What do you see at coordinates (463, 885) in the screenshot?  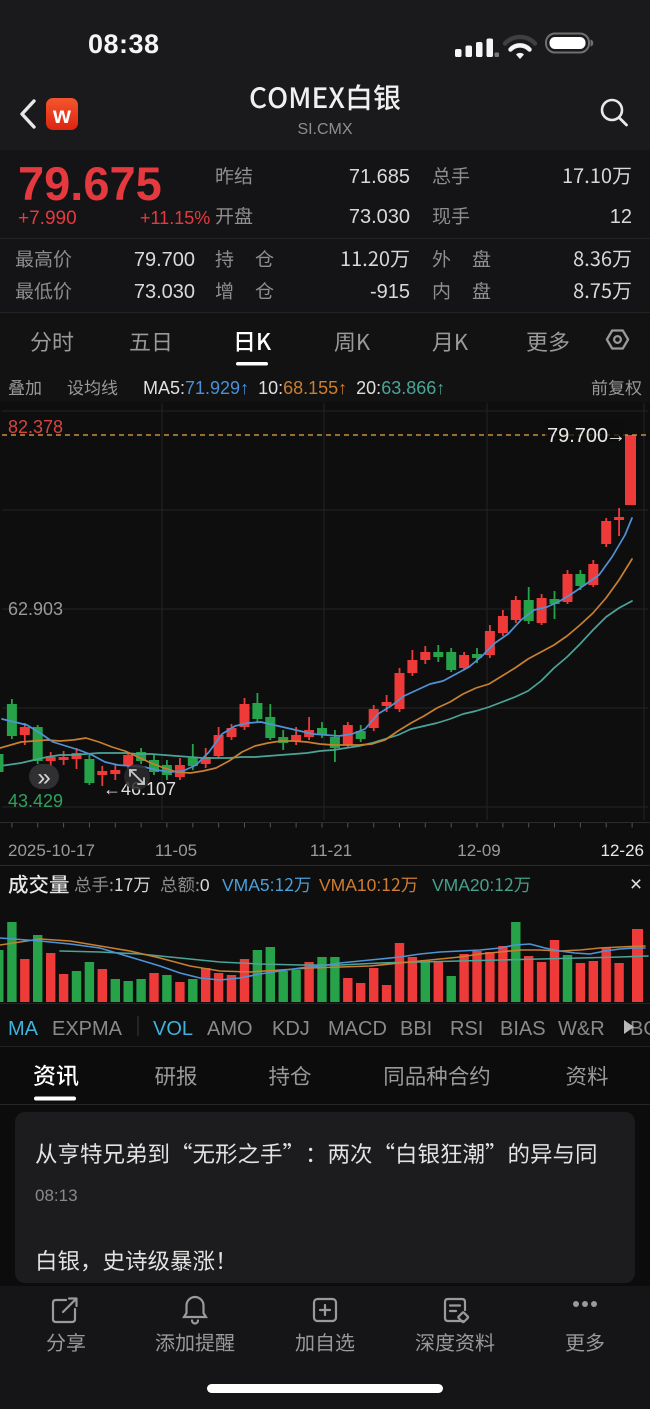 I see `svg-text: VMA20:` at bounding box center [463, 885].